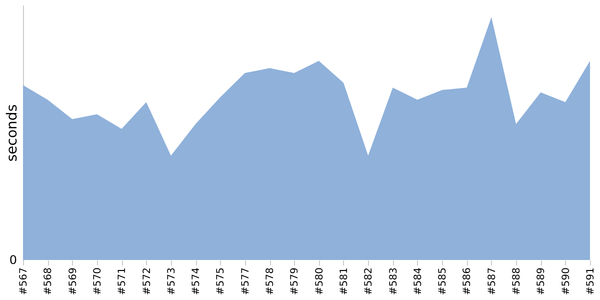 Image resolution: width=600 pixels, height=300 pixels. What do you see at coordinates (221, 281) in the screenshot?
I see `x-tick-label: #575` at bounding box center [221, 281].